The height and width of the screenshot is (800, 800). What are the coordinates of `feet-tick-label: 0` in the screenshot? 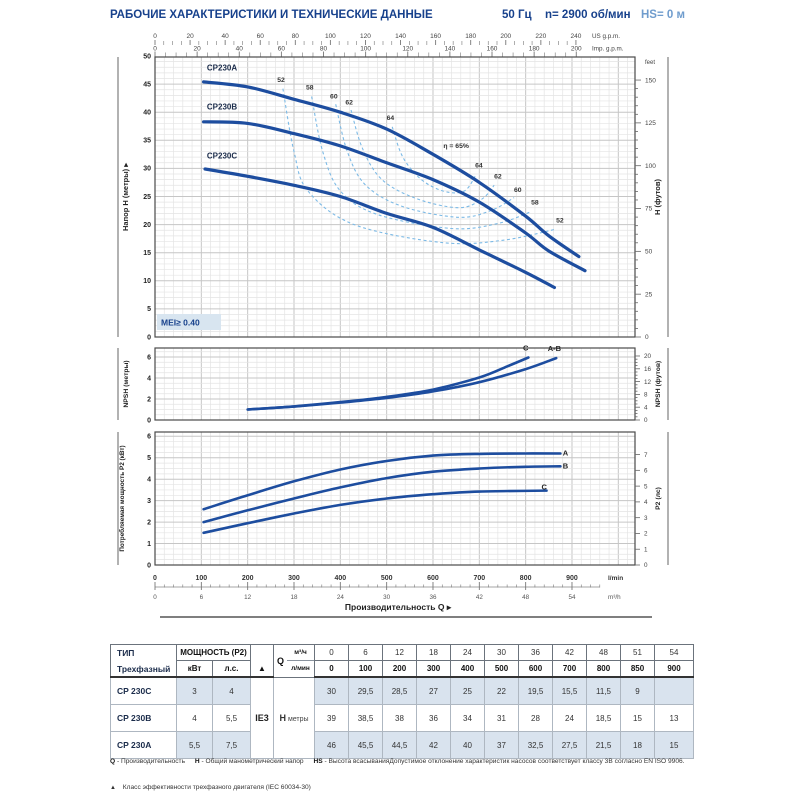 It's located at (647, 337).